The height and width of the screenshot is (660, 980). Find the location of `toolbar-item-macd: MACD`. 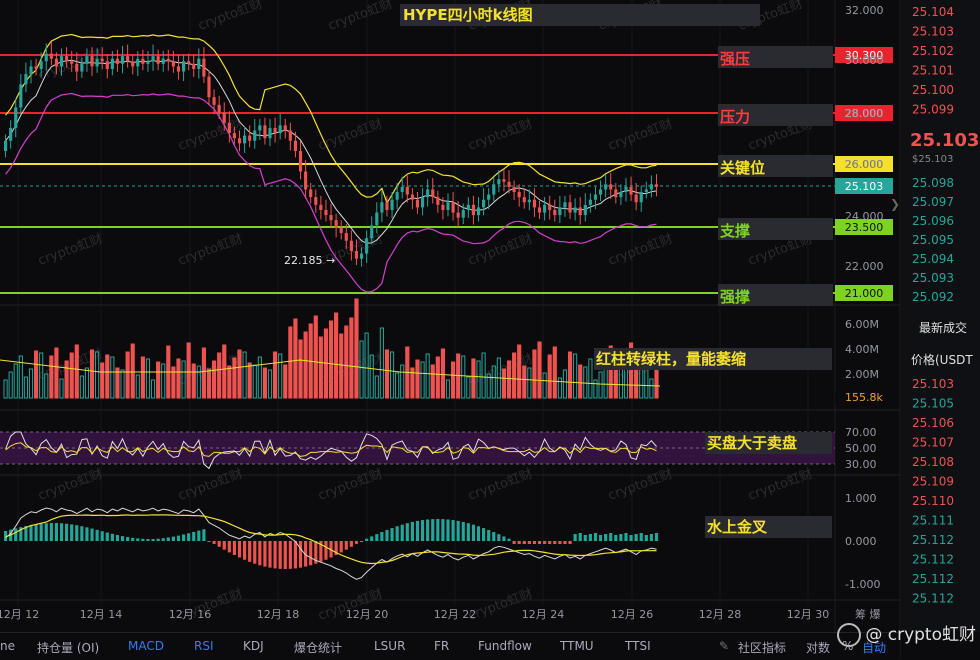

toolbar-item-macd: MACD is located at coordinates (146, 646).